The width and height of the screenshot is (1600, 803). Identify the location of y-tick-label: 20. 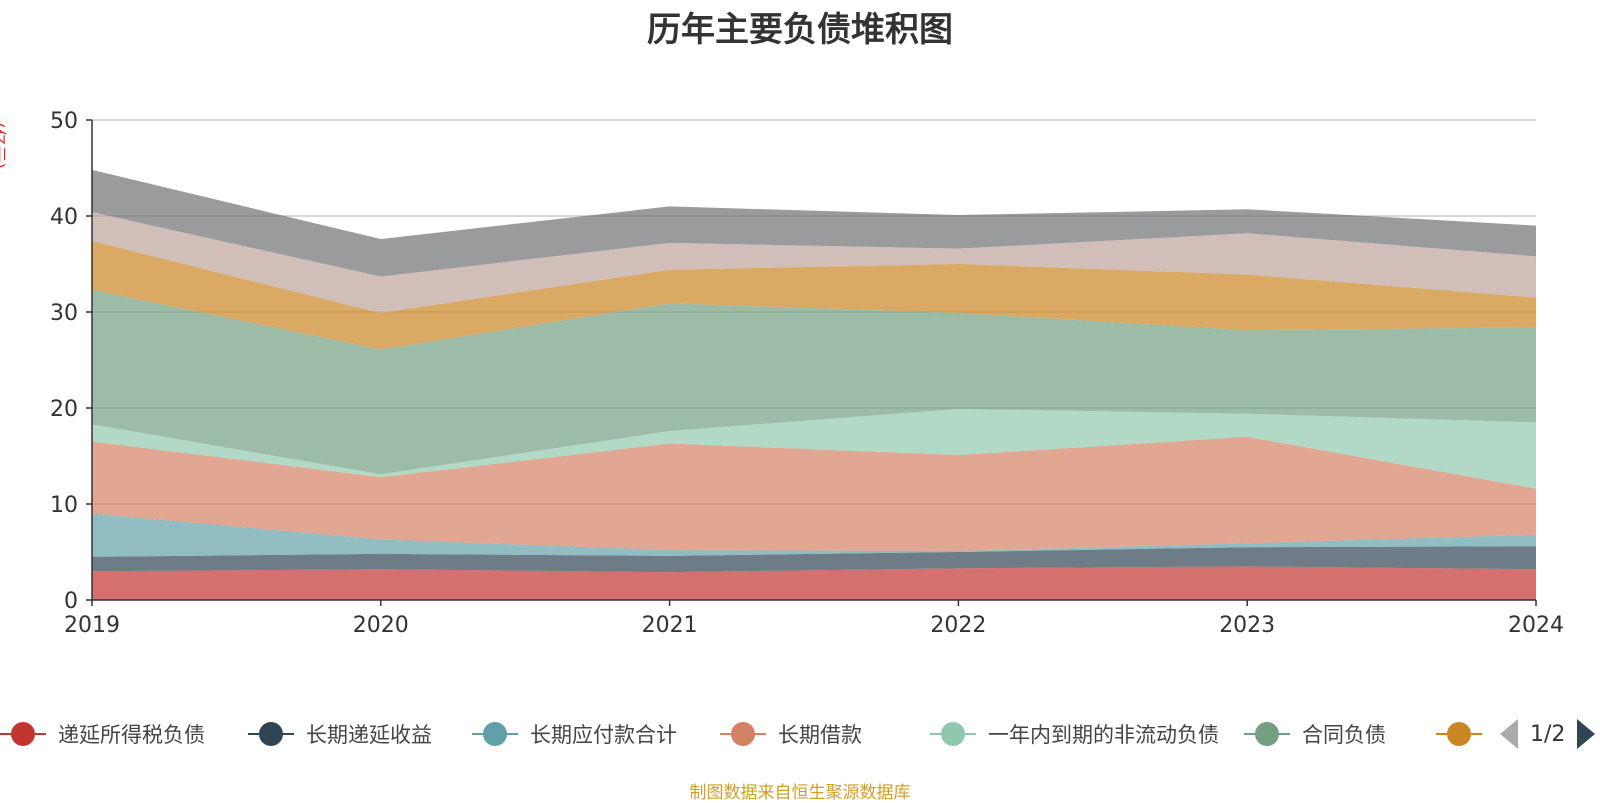
(64, 409).